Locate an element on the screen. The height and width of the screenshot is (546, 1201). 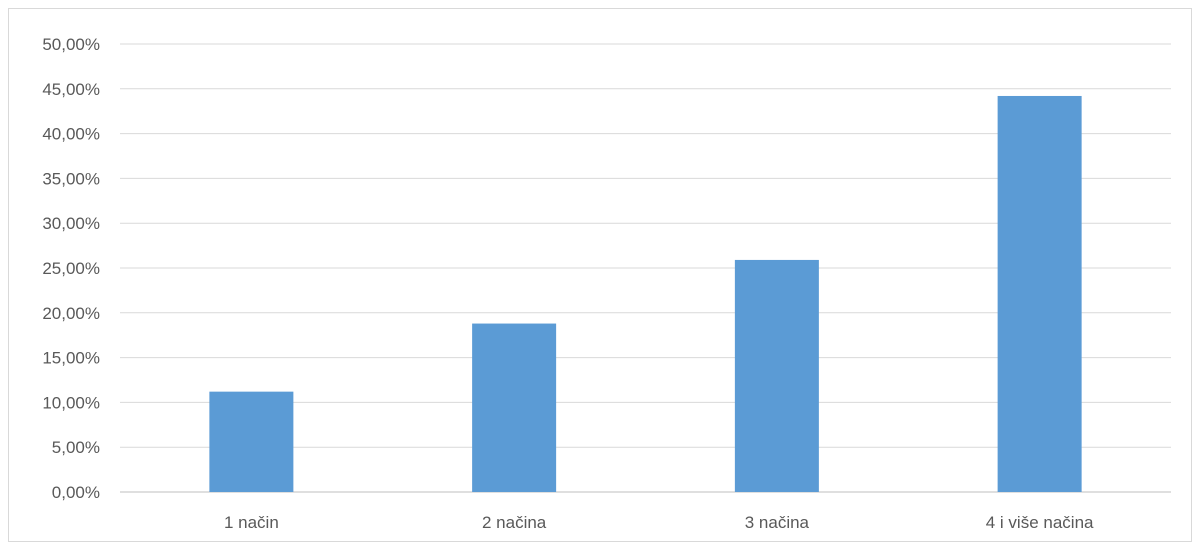
y-tick-label: 50,00% is located at coordinates (71, 44).